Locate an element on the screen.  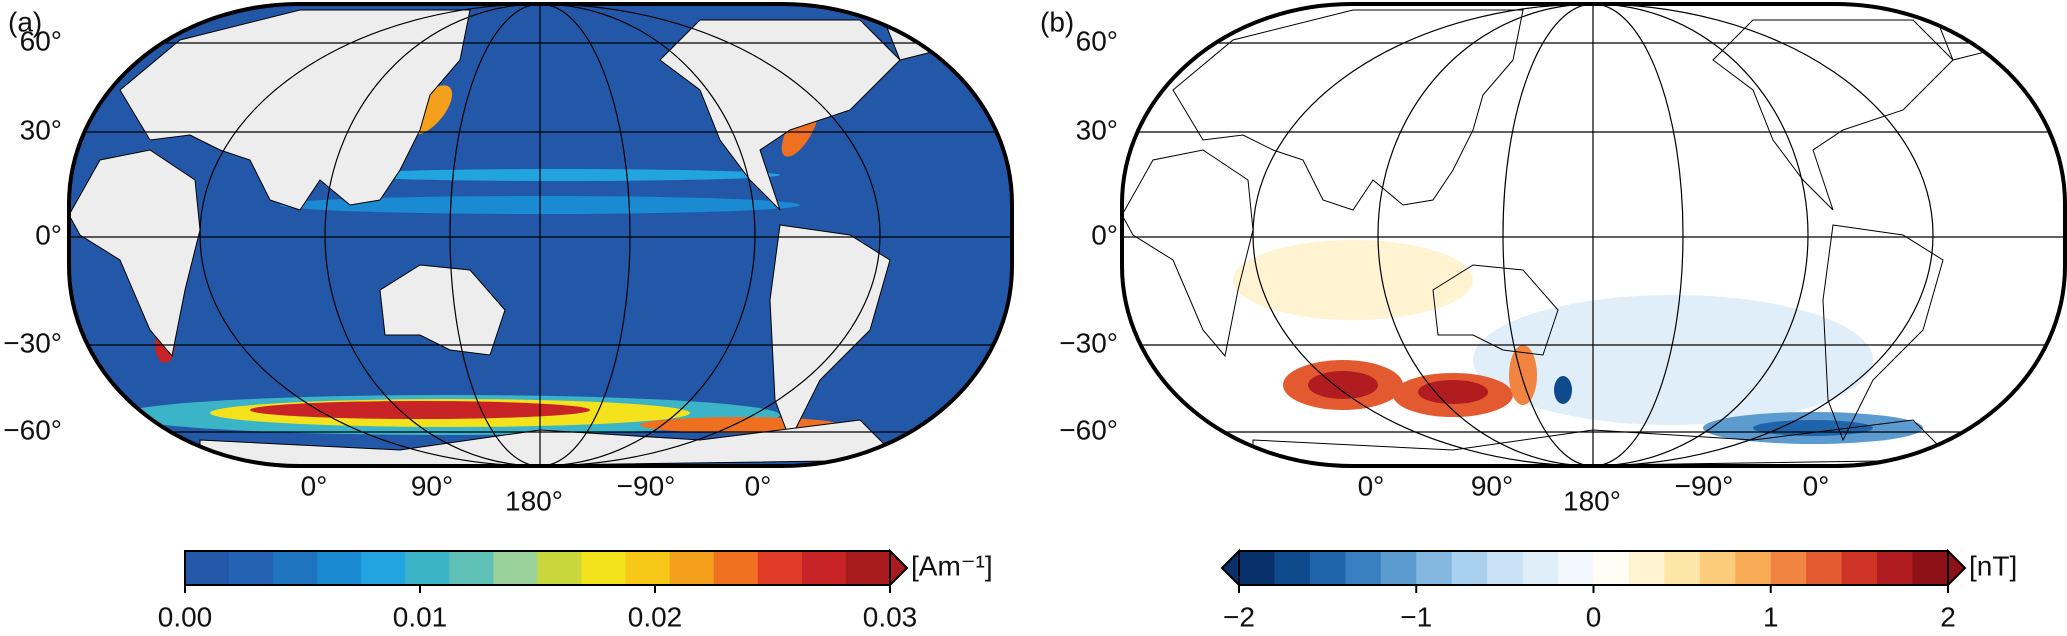
colorbar-tick-label: 2 is located at coordinates (1948, 616).